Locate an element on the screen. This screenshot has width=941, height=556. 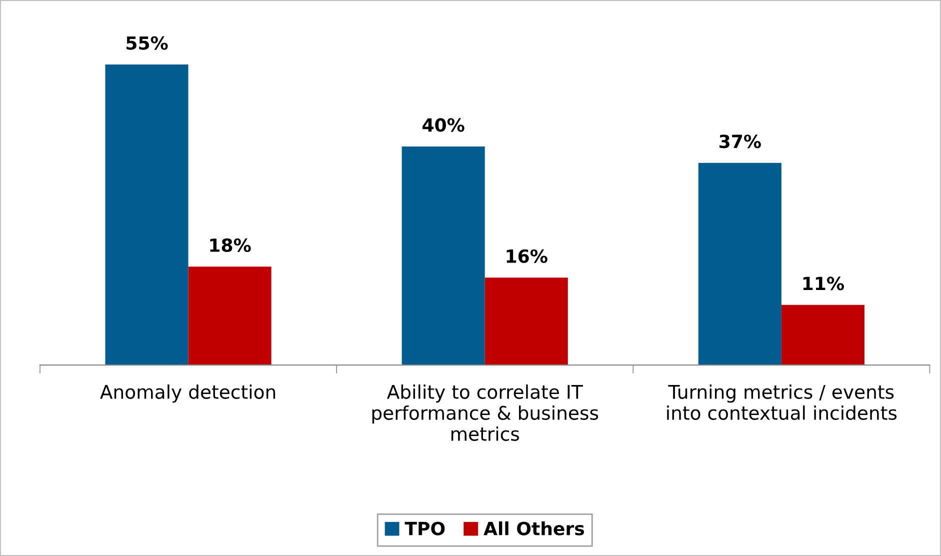
x-tick-label: Anomaly detection is located at coordinates (188, 393).